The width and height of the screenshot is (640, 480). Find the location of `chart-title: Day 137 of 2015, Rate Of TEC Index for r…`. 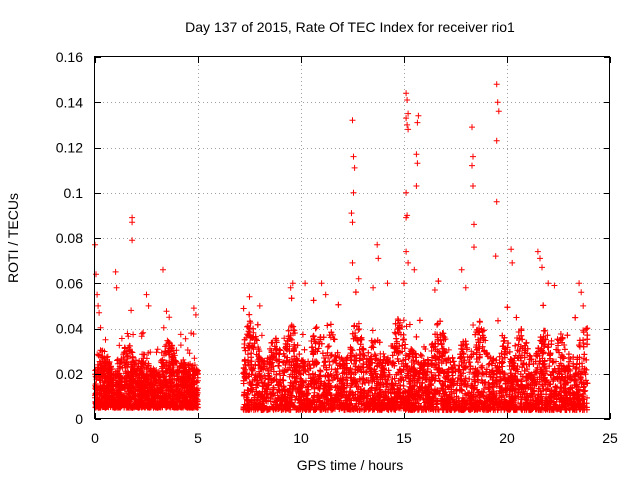

chart-title: Day 137 of 2015, Rate Of TEC Index for r… is located at coordinates (350, 27).